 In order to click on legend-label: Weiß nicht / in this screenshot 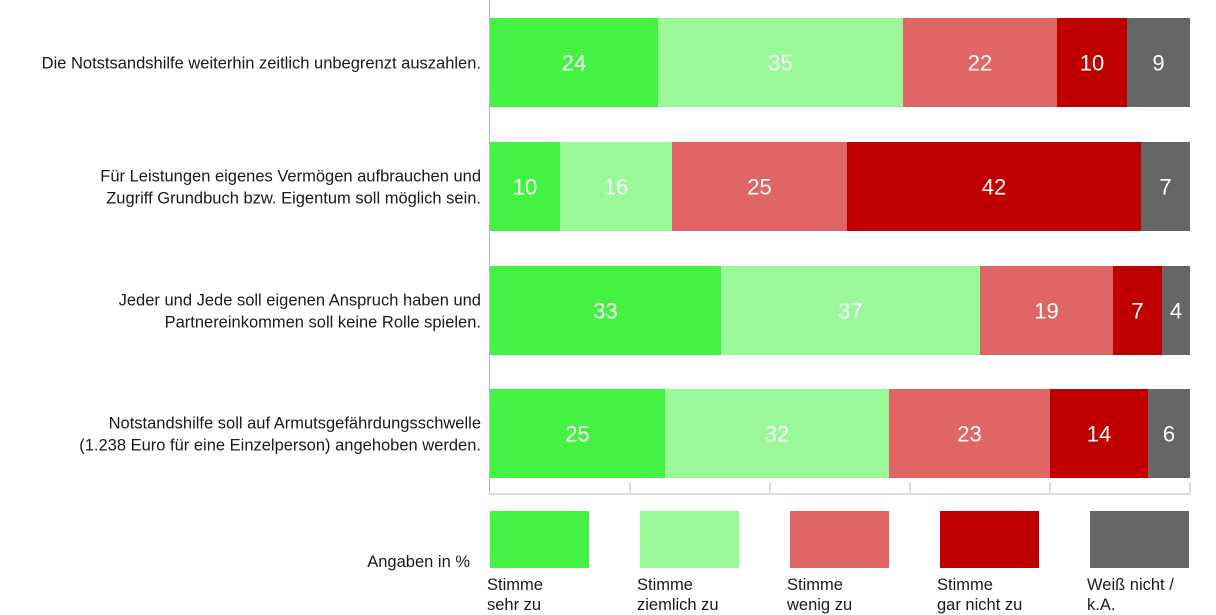, I will do `click(1130, 585)`.